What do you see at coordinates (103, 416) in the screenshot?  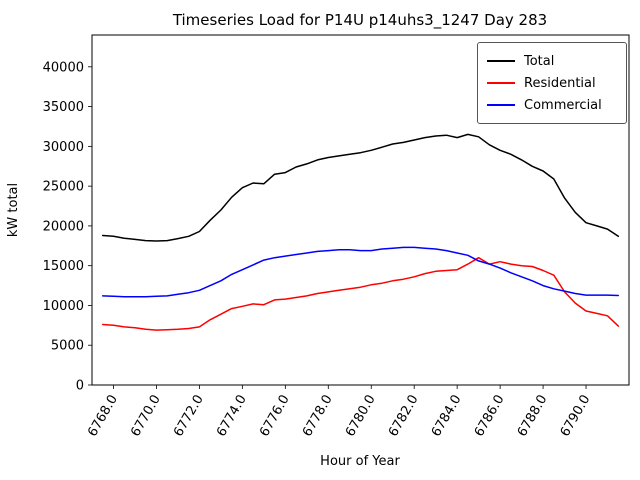 I see `x-tick-label: 6768.0` at bounding box center [103, 416].